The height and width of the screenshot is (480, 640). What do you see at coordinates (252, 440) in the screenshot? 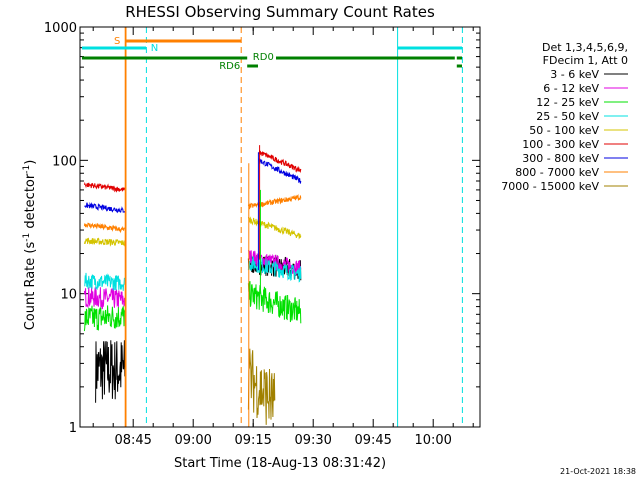
I see `x-tick-label: 09:15` at bounding box center [252, 440].